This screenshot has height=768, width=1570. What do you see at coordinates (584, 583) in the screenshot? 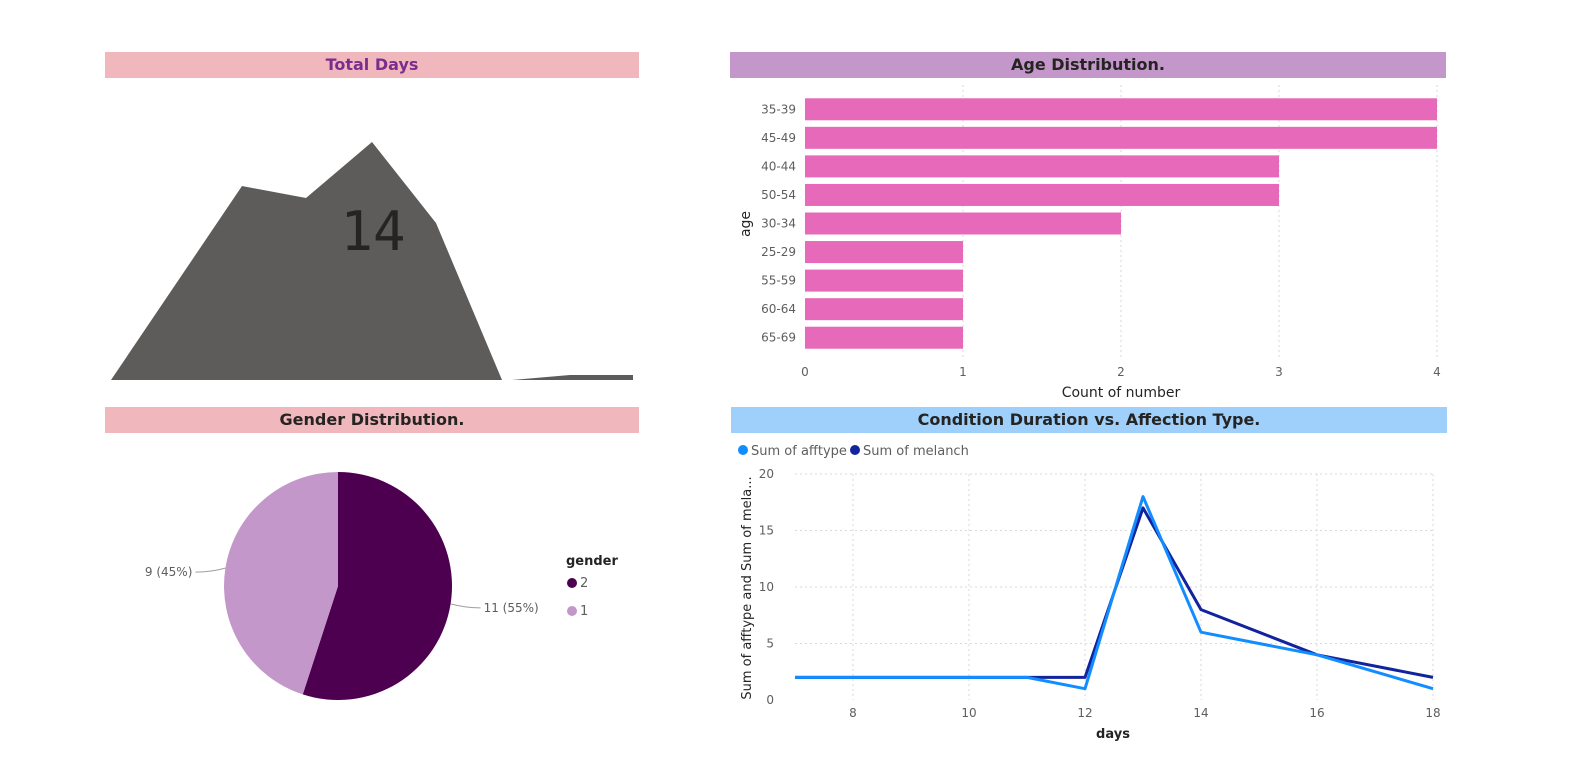
I see `legend-label: 2` at bounding box center [584, 583].